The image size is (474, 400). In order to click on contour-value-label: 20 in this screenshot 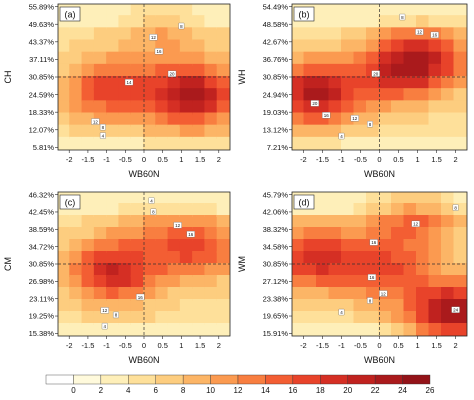, I will do `click(172, 73)`.